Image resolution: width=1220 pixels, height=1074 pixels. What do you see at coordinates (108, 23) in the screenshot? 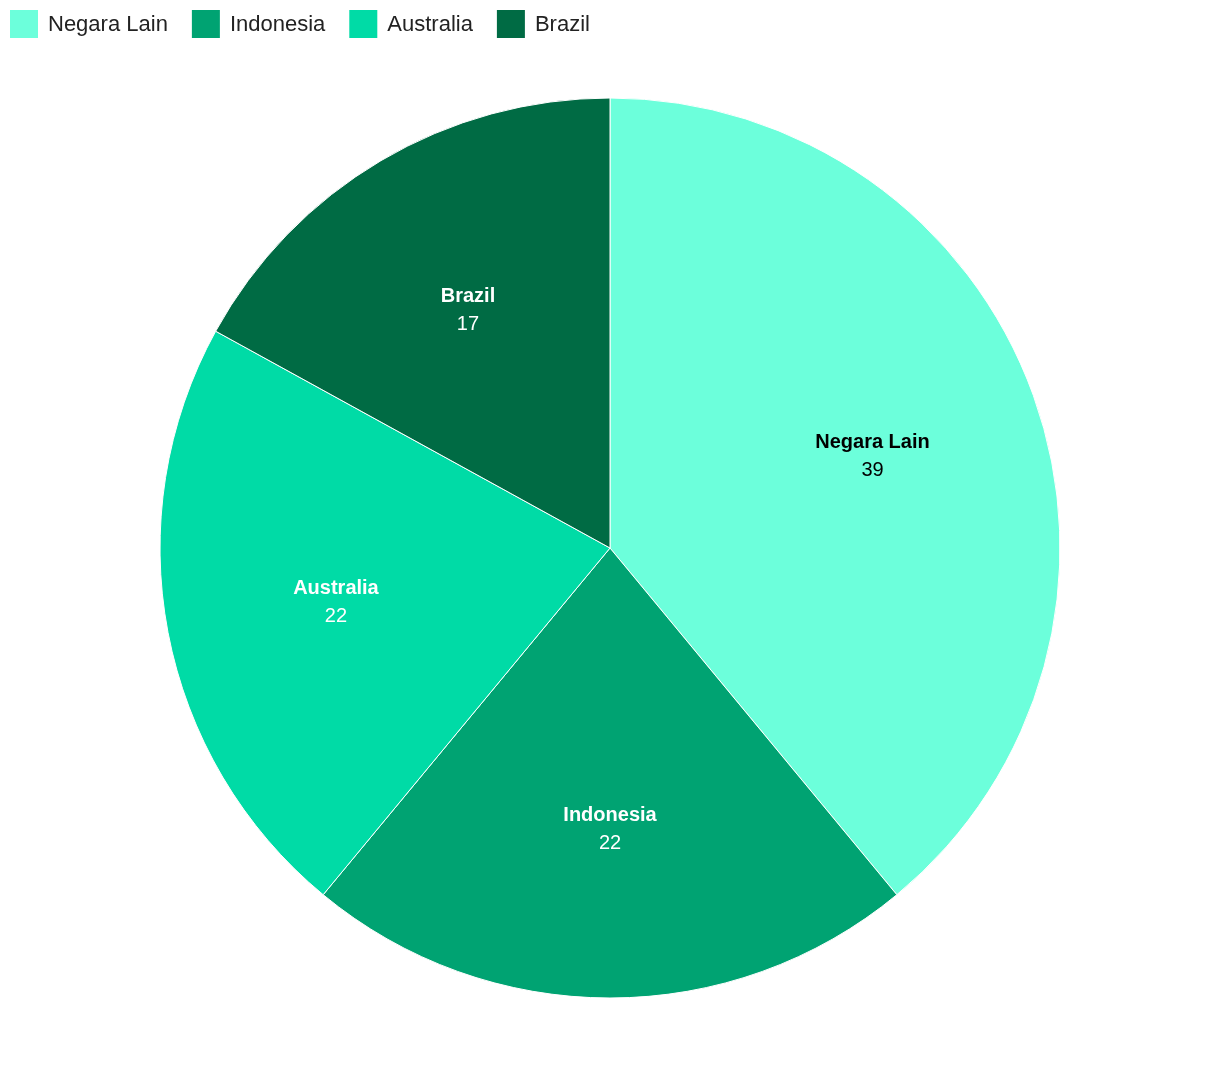
I see `legend-label: Negara Lain` at bounding box center [108, 23].